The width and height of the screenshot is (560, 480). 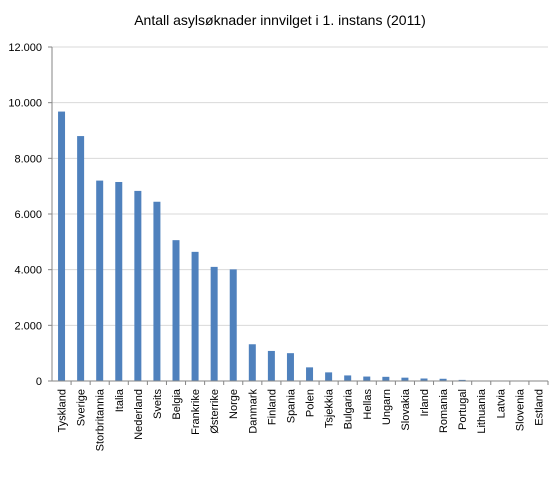 I want to click on x-tick-label: Tsjekkia, so click(x=330, y=408).